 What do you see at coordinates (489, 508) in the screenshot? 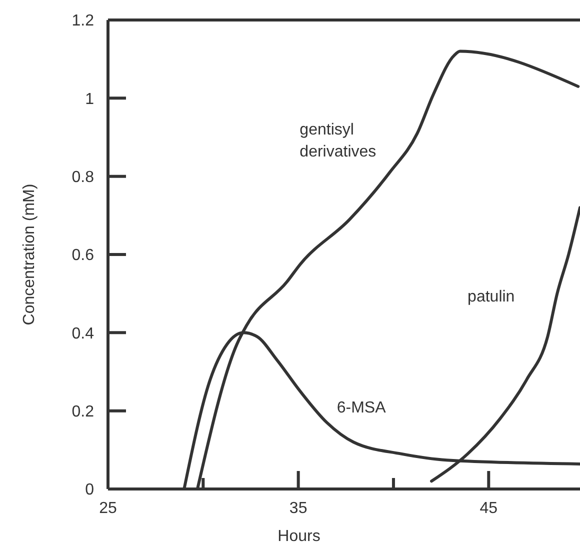
I see `x-tick-label: 45` at bounding box center [489, 508].